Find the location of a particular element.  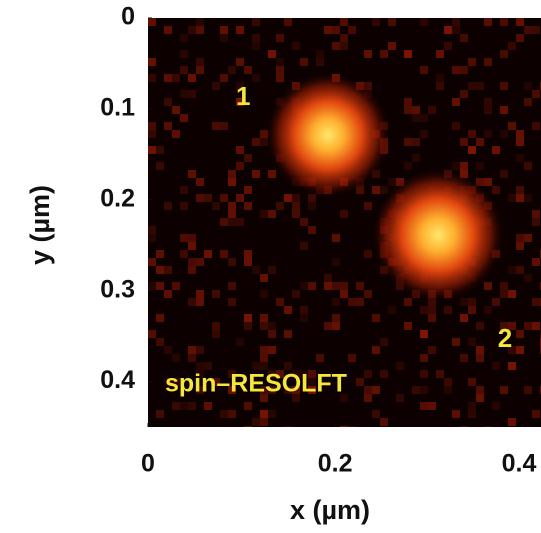

x-tick-label: 0.4 is located at coordinates (519, 464).